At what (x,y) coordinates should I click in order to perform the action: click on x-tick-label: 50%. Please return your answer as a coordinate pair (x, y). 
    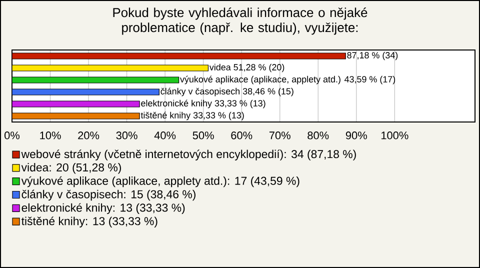
    Looking at the image, I should click on (203, 136).